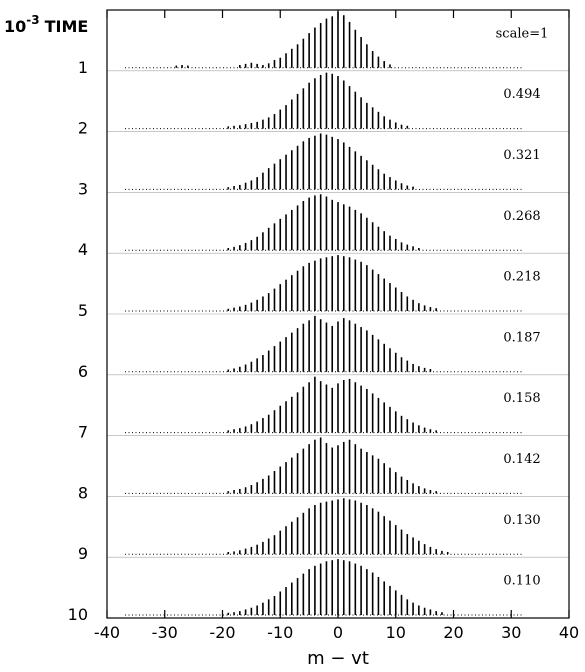 The height and width of the screenshot is (672, 585). Describe the element at coordinates (569, 632) in the screenshot. I see `x-tick-label: 40` at that location.